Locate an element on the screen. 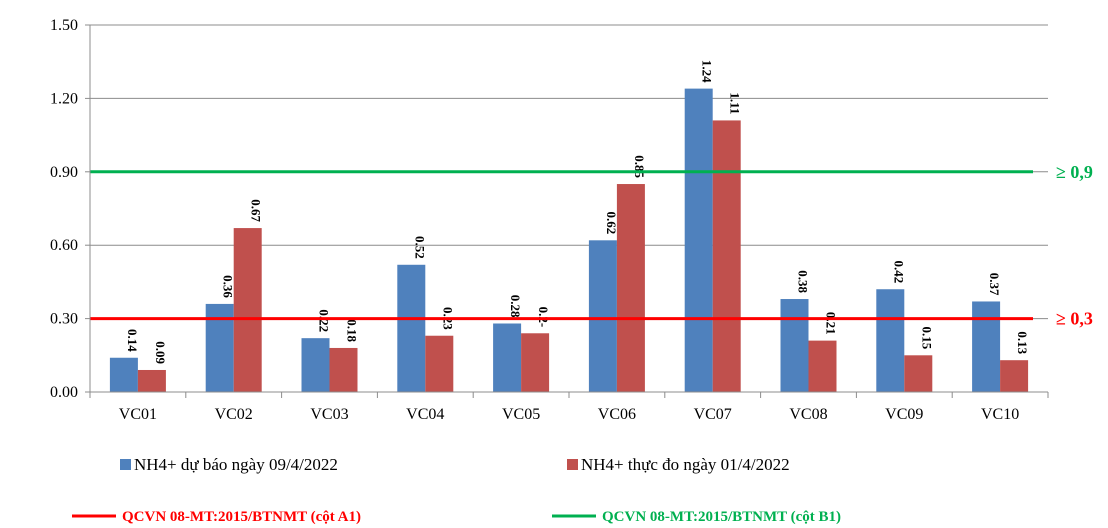 The image size is (1108, 528). y-tick-label: 1.50 is located at coordinates (64, 25).